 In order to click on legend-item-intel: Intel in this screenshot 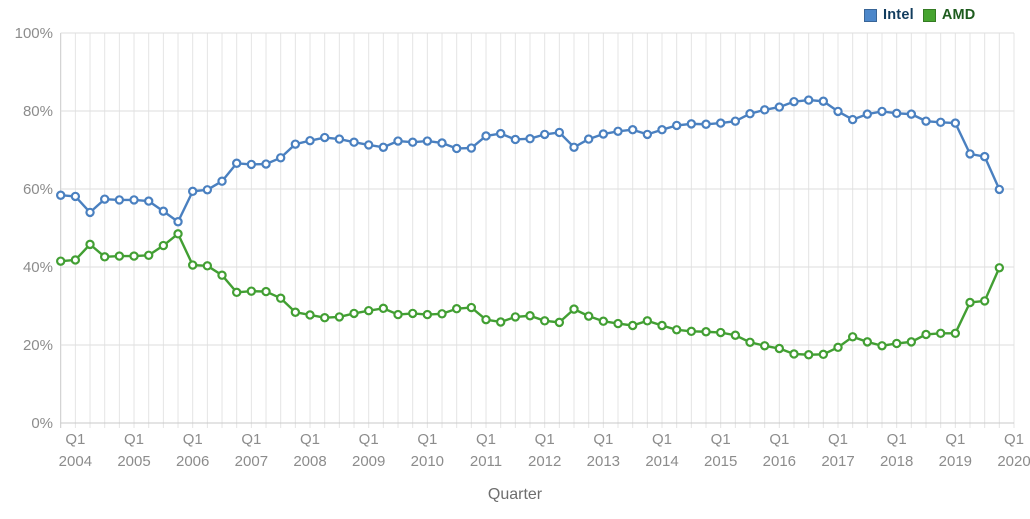, I will do `click(889, 15)`.